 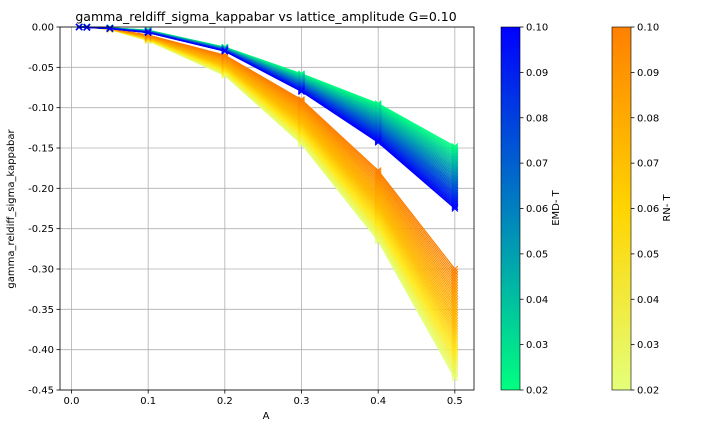 What do you see at coordinates (43, 28) in the screenshot?
I see `y-tick-label: 0.00` at bounding box center [43, 28].